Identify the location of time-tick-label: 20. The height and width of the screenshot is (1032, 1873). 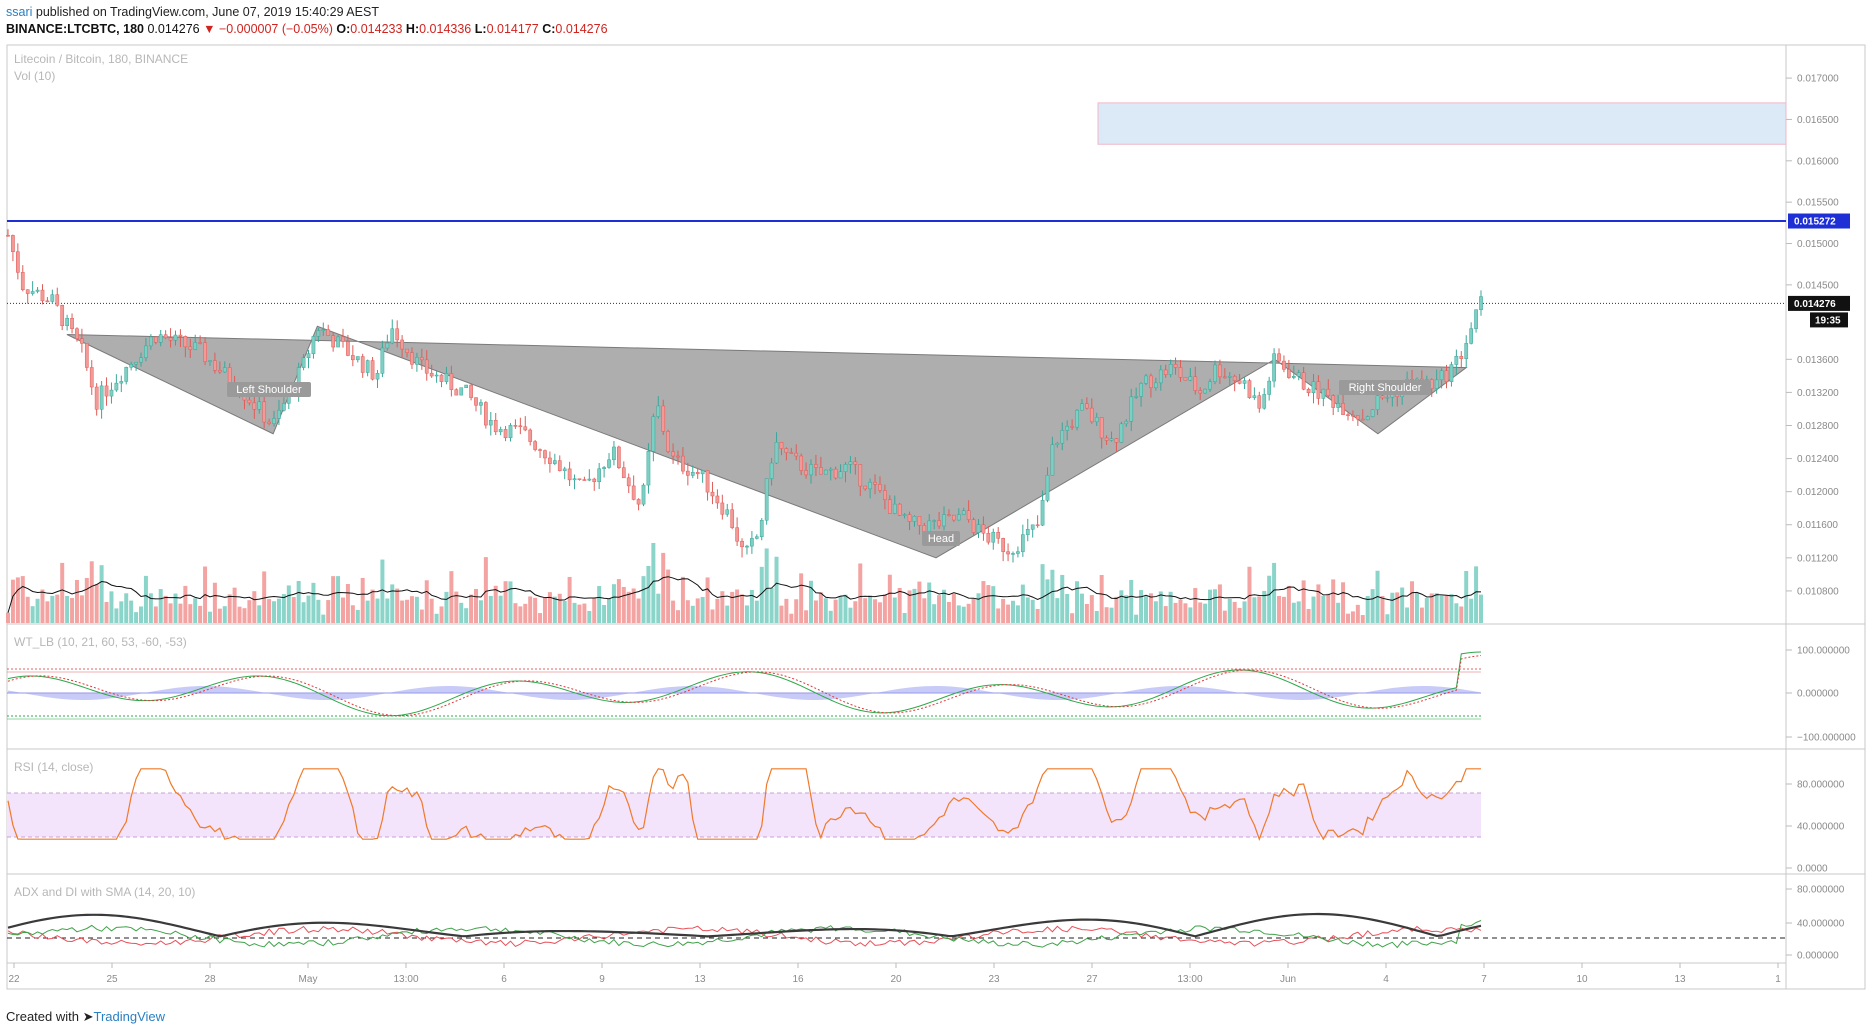
(896, 979).